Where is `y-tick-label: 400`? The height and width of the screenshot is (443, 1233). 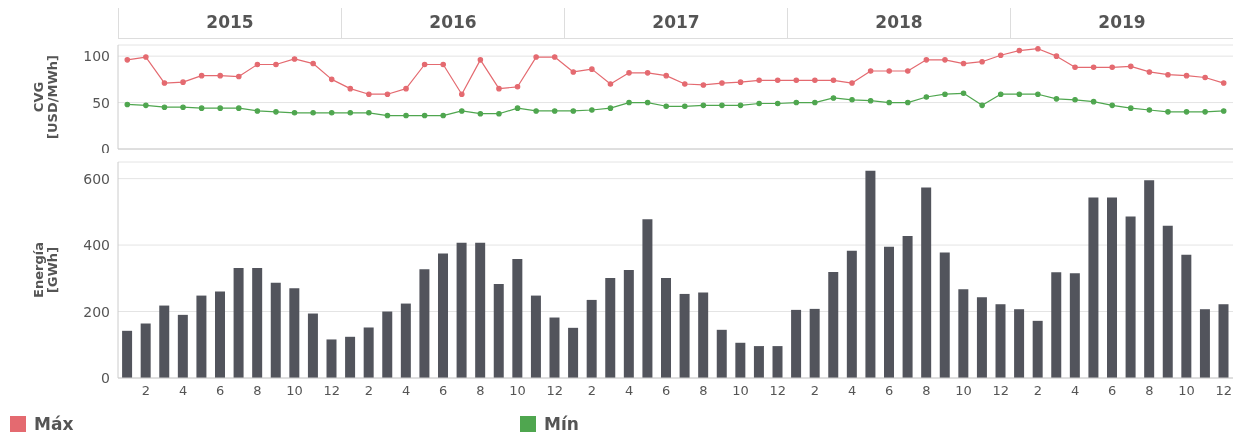 y-tick-label: 400 is located at coordinates (96, 245).